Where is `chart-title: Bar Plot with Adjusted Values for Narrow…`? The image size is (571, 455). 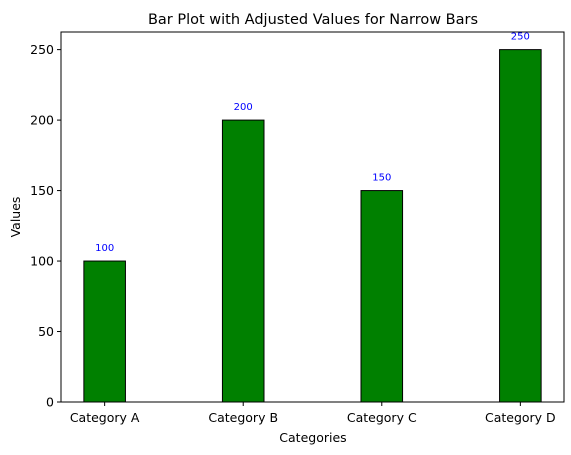
chart-title: Bar Plot with Adjusted Values for Narrow… is located at coordinates (313, 20).